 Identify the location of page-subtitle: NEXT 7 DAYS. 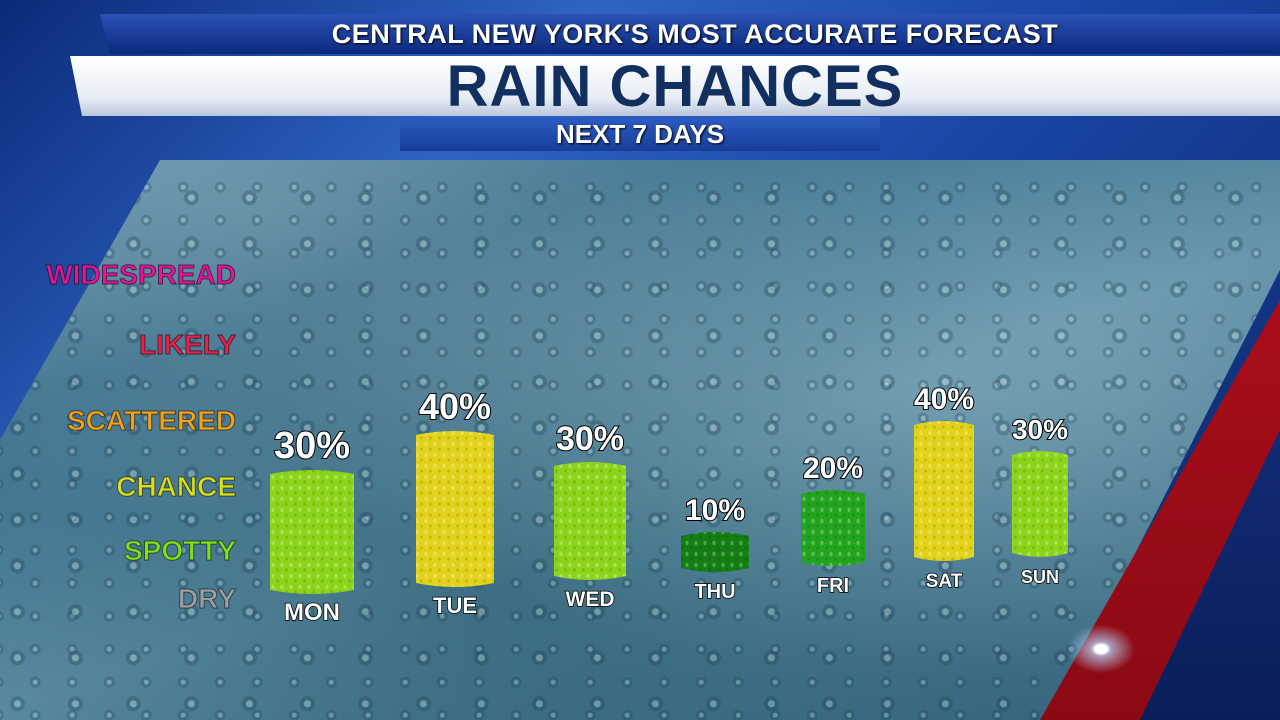
(640, 133).